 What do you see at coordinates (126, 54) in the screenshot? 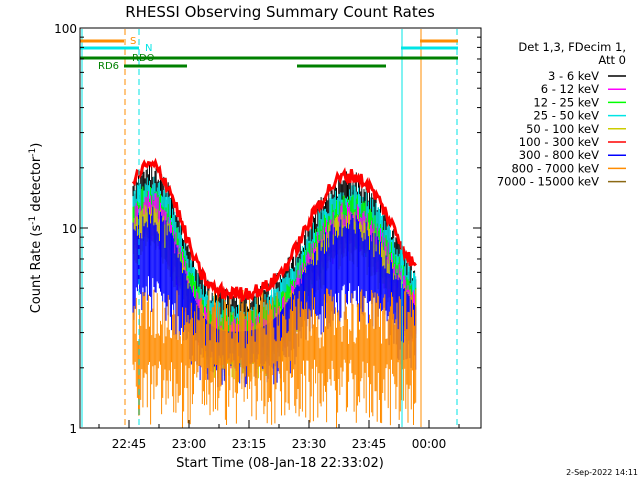
I see `flag-labels: S N RDO RD6` at bounding box center [126, 54].